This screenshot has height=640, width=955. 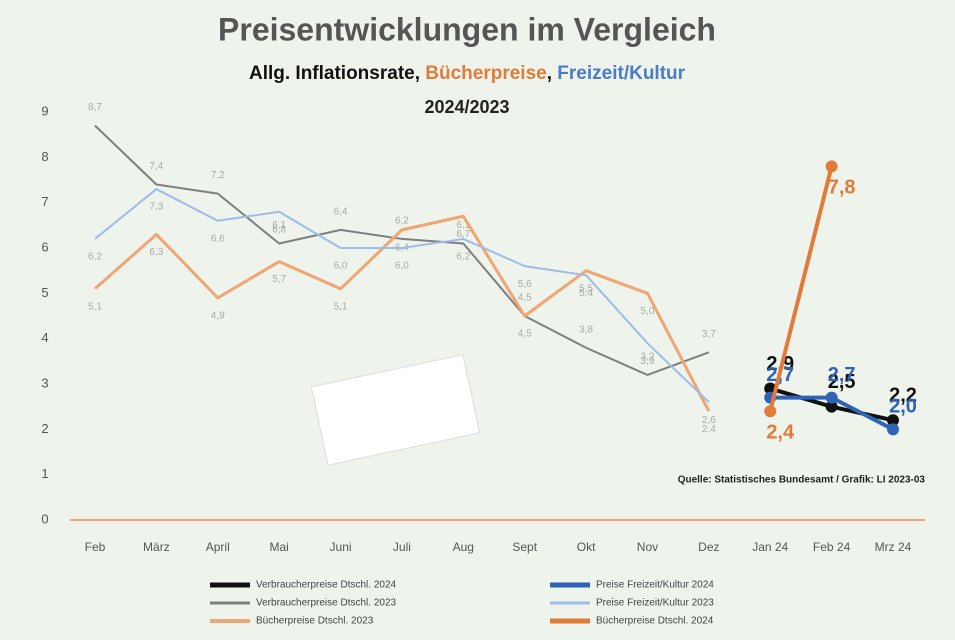 What do you see at coordinates (648, 361) in the screenshot?
I see `data-label: 3,9` at bounding box center [648, 361].